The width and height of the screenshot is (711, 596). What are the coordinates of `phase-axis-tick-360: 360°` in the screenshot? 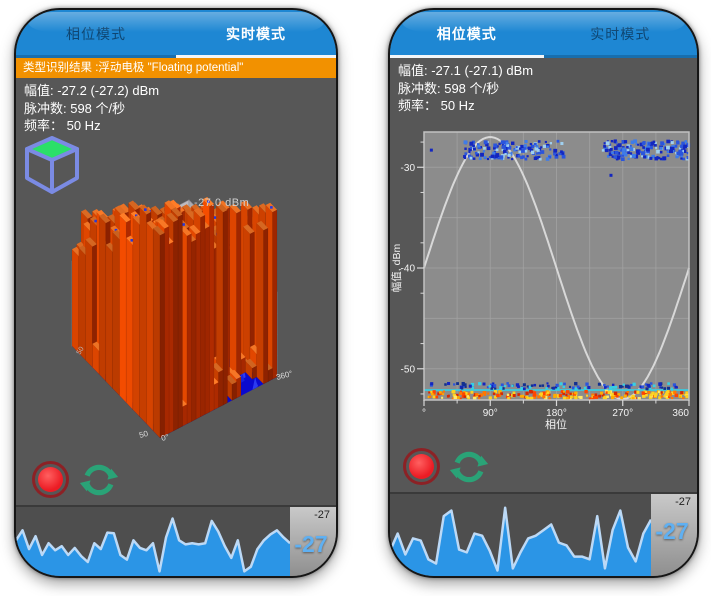 It's located at (284, 375).